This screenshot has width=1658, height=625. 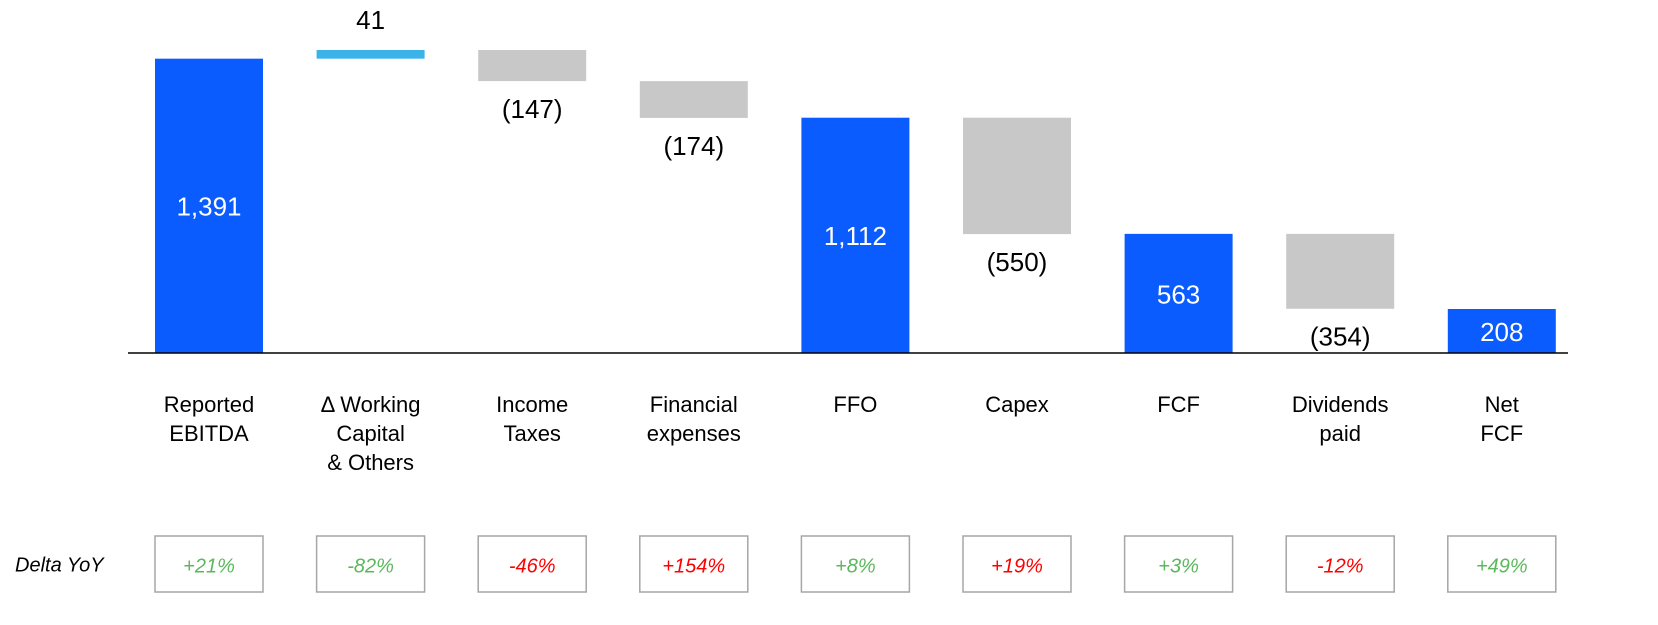 I want to click on value-label: 563, so click(x=1178, y=294).